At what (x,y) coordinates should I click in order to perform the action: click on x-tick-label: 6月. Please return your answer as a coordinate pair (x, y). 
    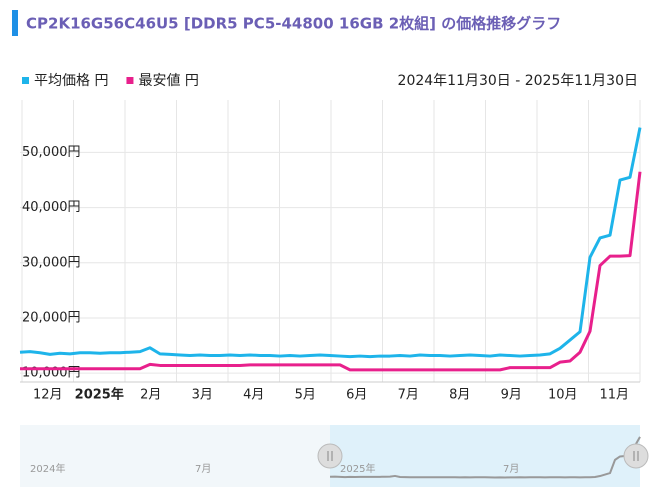
    Looking at the image, I should click on (356, 395).